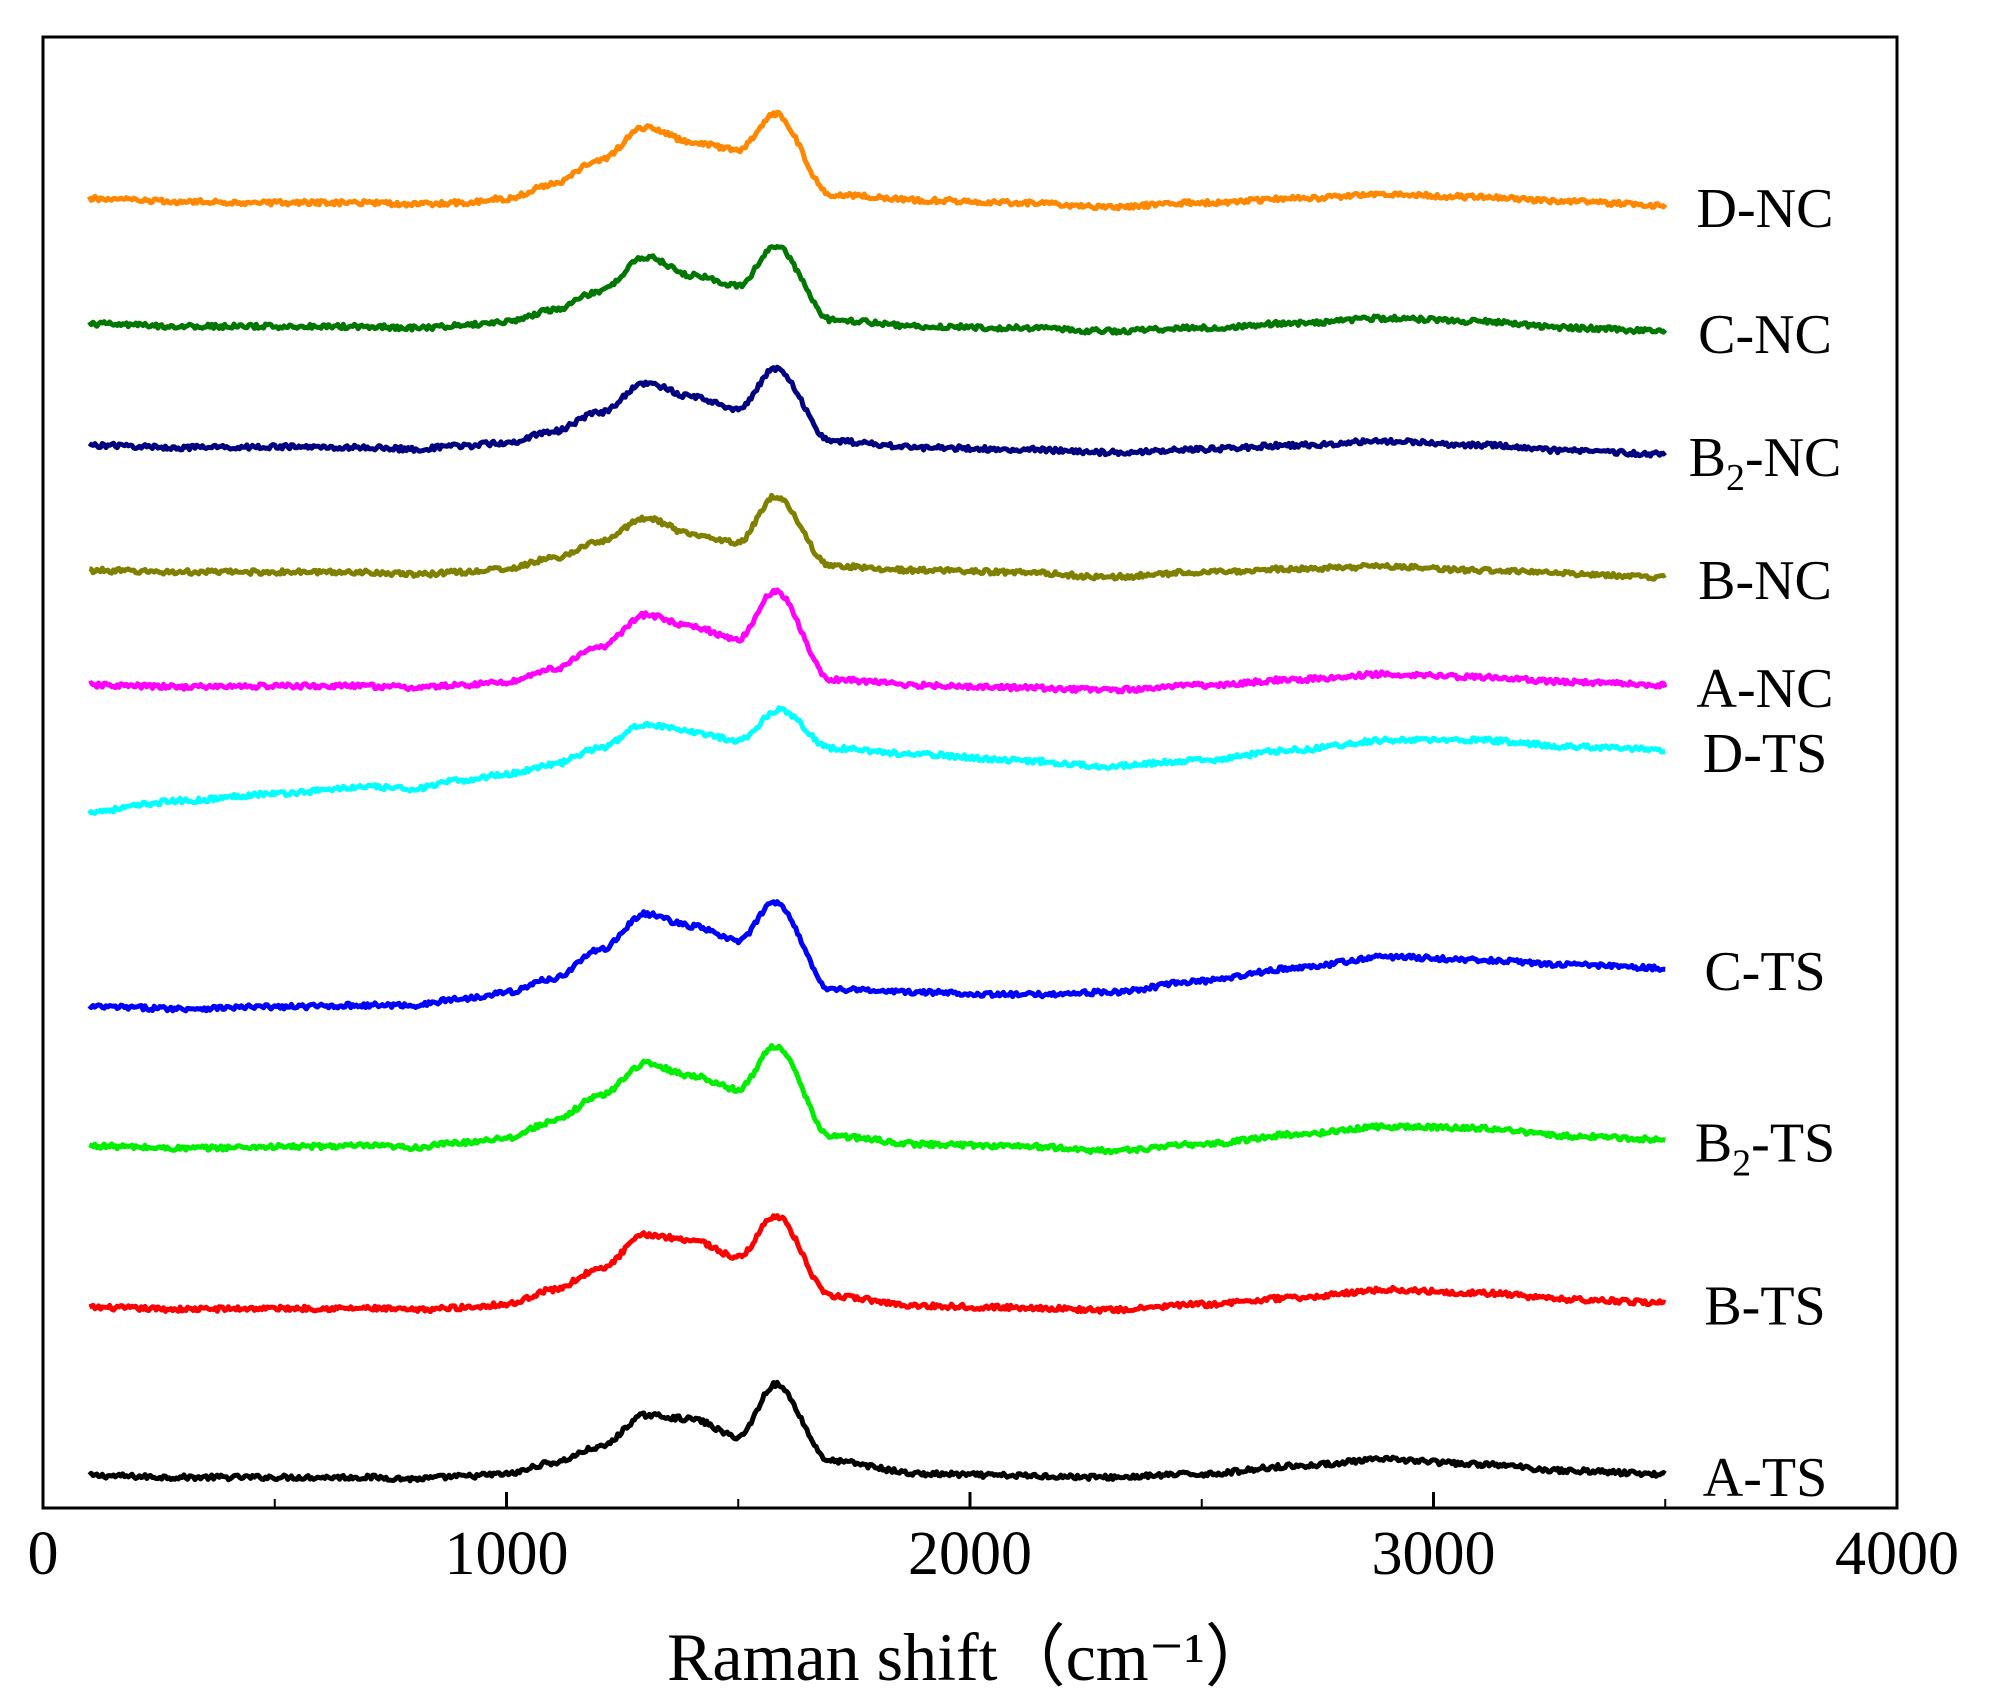 Image resolution: width=1990 pixels, height=1699 pixels. Describe the element at coordinates (1793, 458) in the screenshot. I see `series-label-tail: -NC` at that location.